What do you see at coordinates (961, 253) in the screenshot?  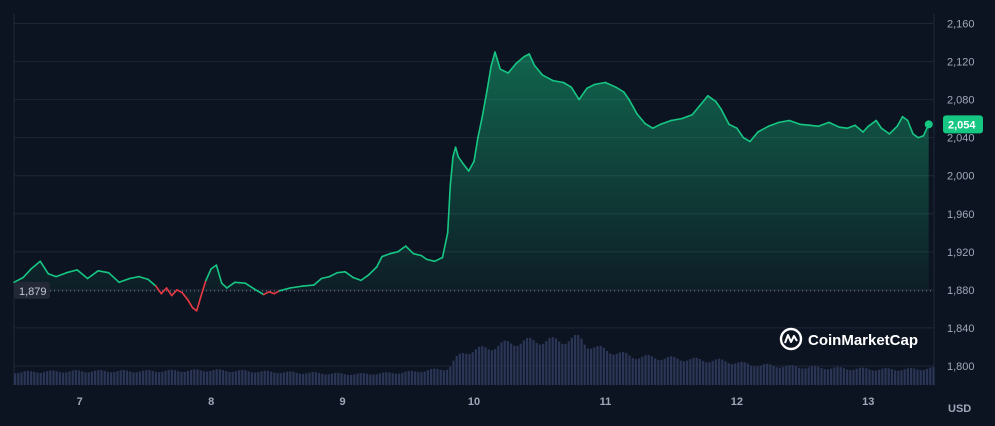 I see `y-tick-label: 1,920` at bounding box center [961, 253].